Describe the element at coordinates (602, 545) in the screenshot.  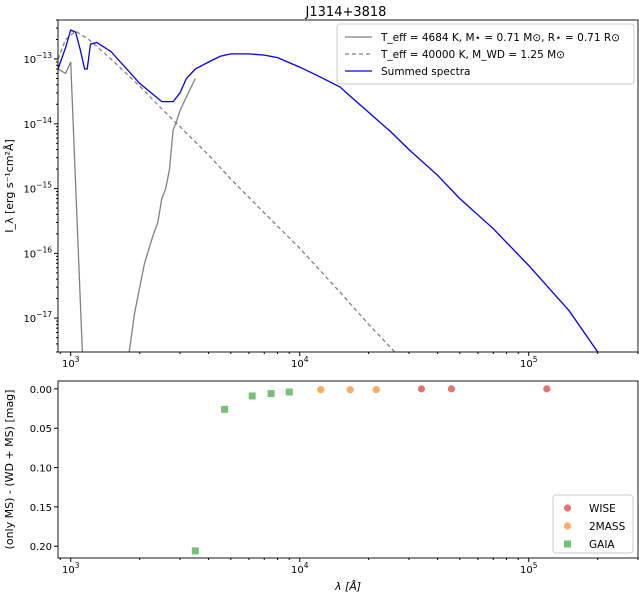
I see `legend-label-gaia: GAIA` at that location.